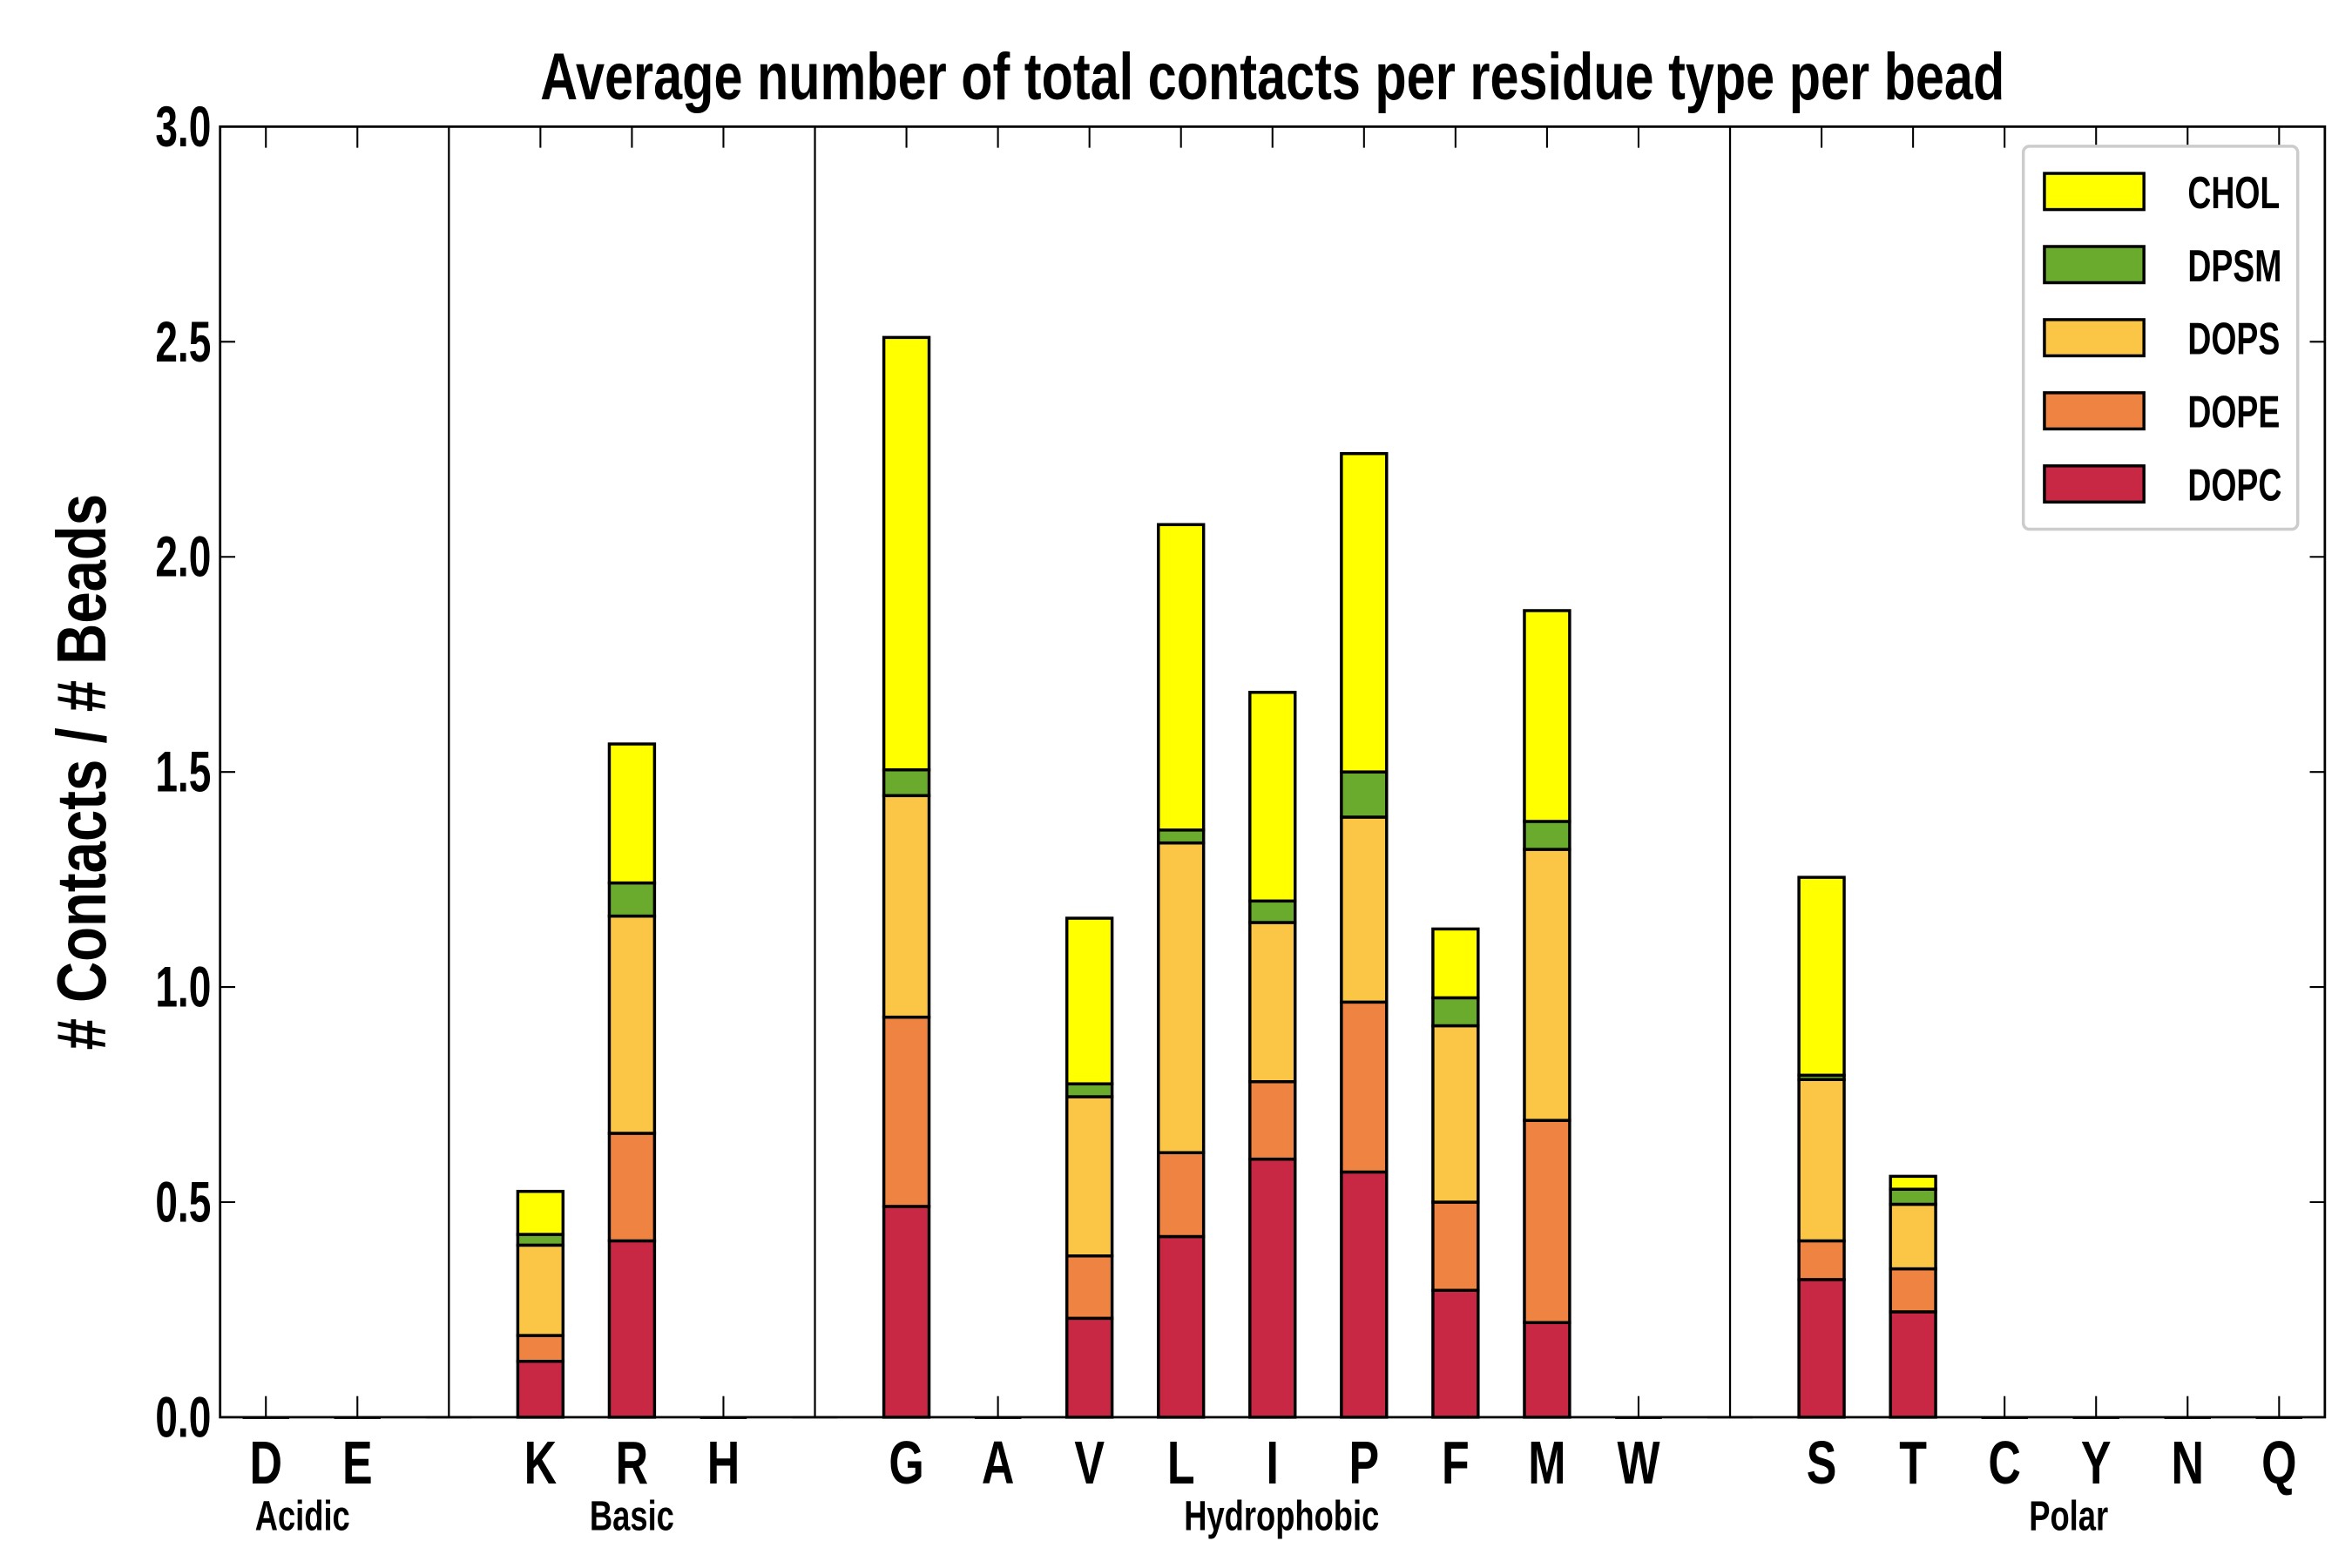 This screenshot has height=1568, width=2352. What do you see at coordinates (1638, 1463) in the screenshot?
I see `x-tick-label: W` at bounding box center [1638, 1463].